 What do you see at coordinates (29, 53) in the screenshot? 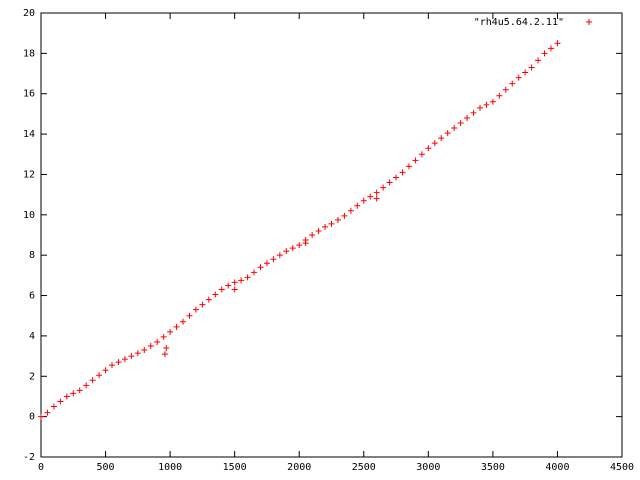
I see `y-tick-label: 18` at bounding box center [29, 53].